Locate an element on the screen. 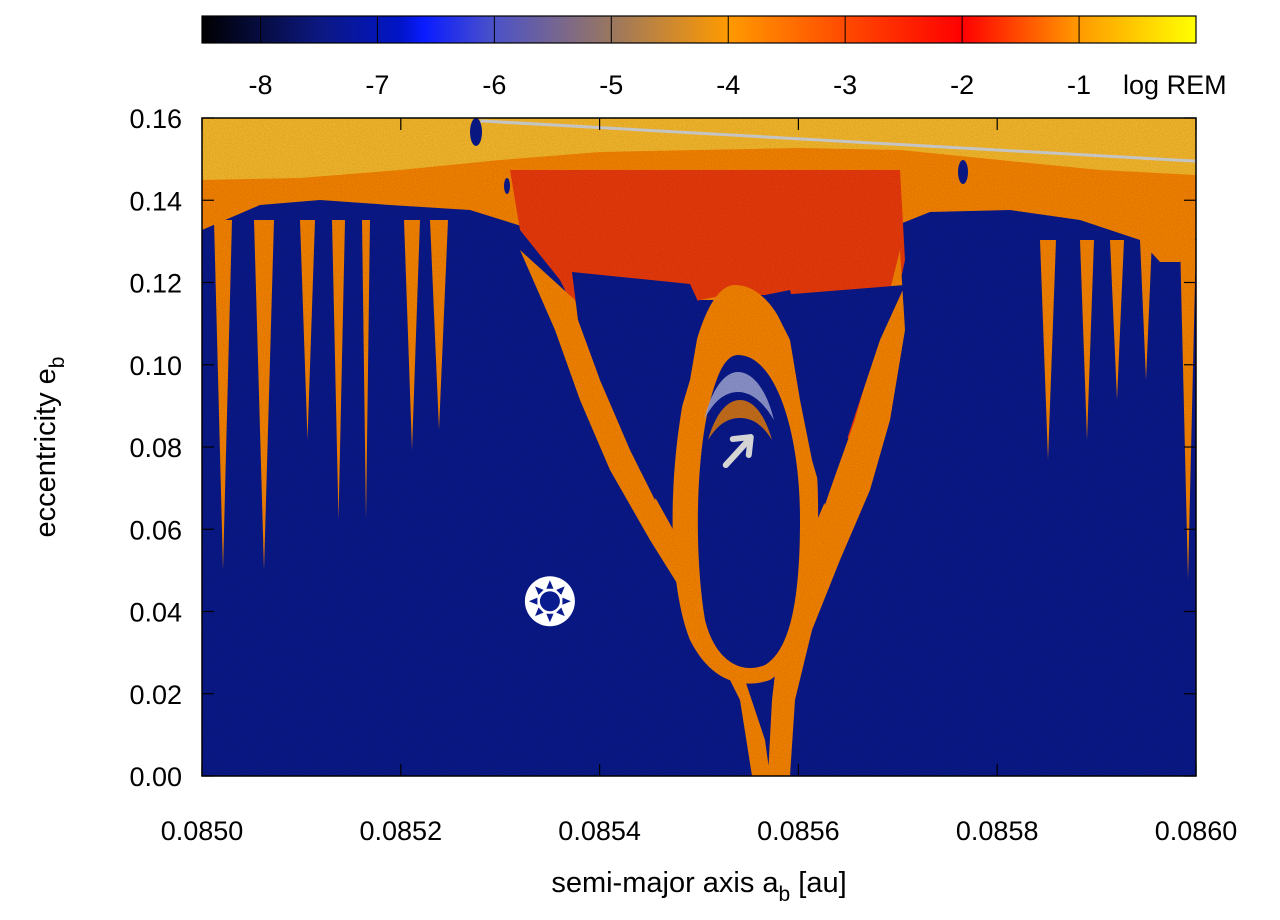  x-tick-label: 0.0856 is located at coordinates (798, 831).